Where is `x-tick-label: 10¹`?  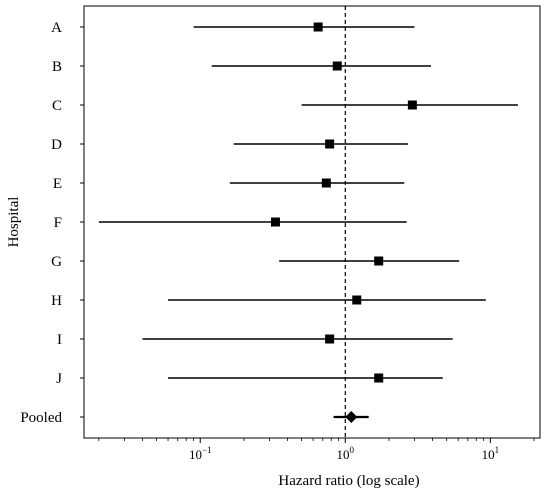 x-tick-label: 10¹ is located at coordinates (491, 453).